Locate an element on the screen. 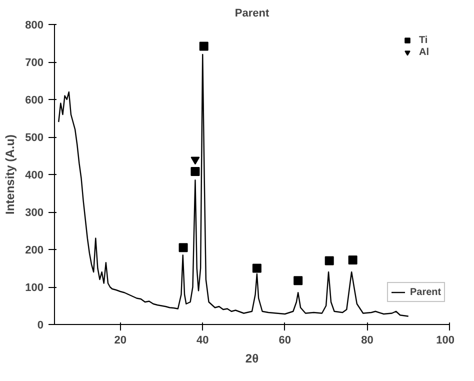 Image resolution: width=474 pixels, height=381 pixels. y-tick-label: 100 is located at coordinates (34, 288).